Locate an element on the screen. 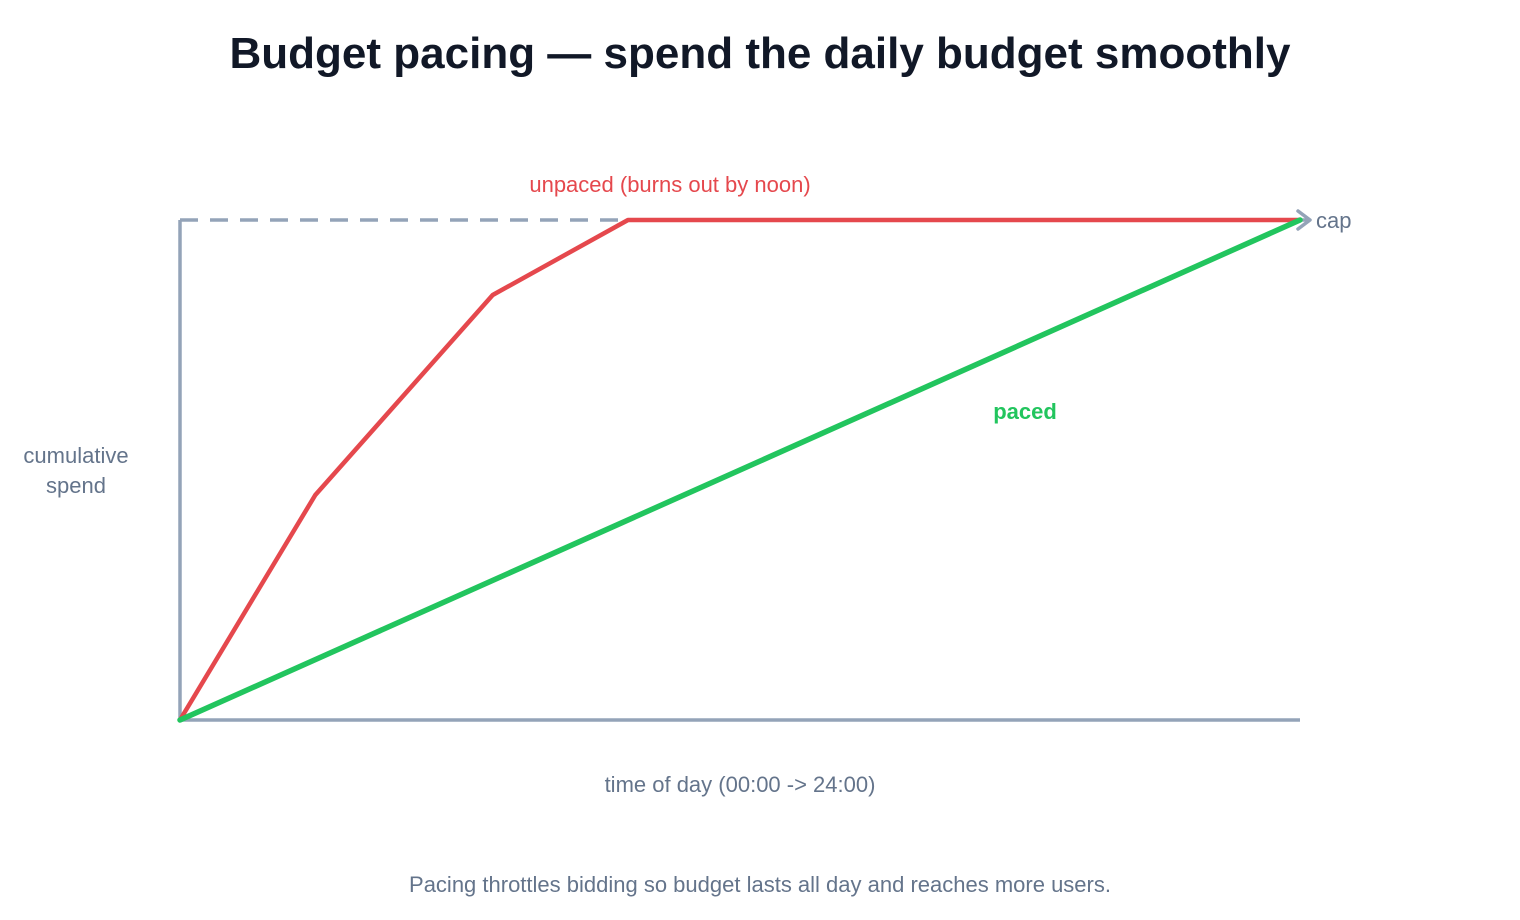 The height and width of the screenshot is (920, 1520). y-axis-label-line-2: spend is located at coordinates (76, 485).